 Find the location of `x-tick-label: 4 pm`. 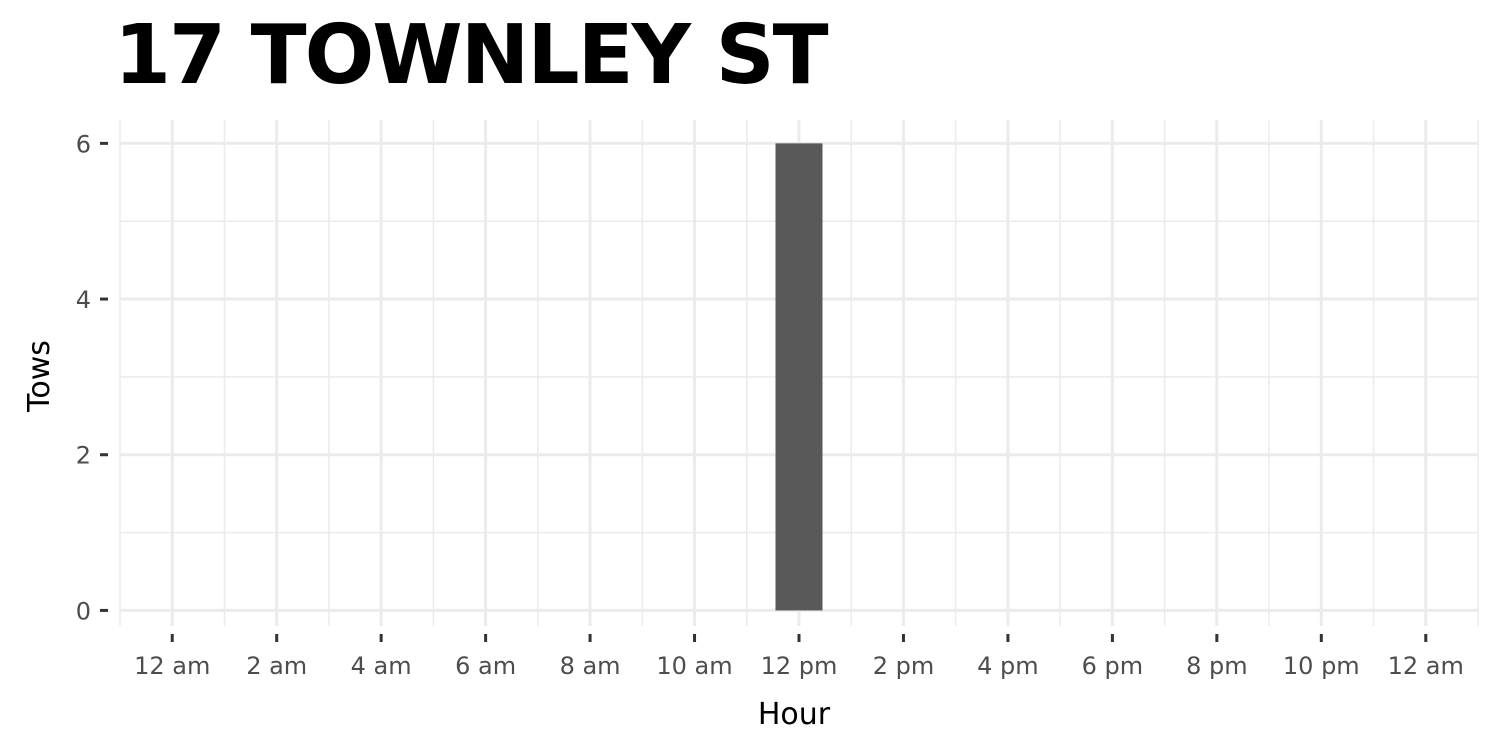

x-tick-label: 4 pm is located at coordinates (1008, 666).